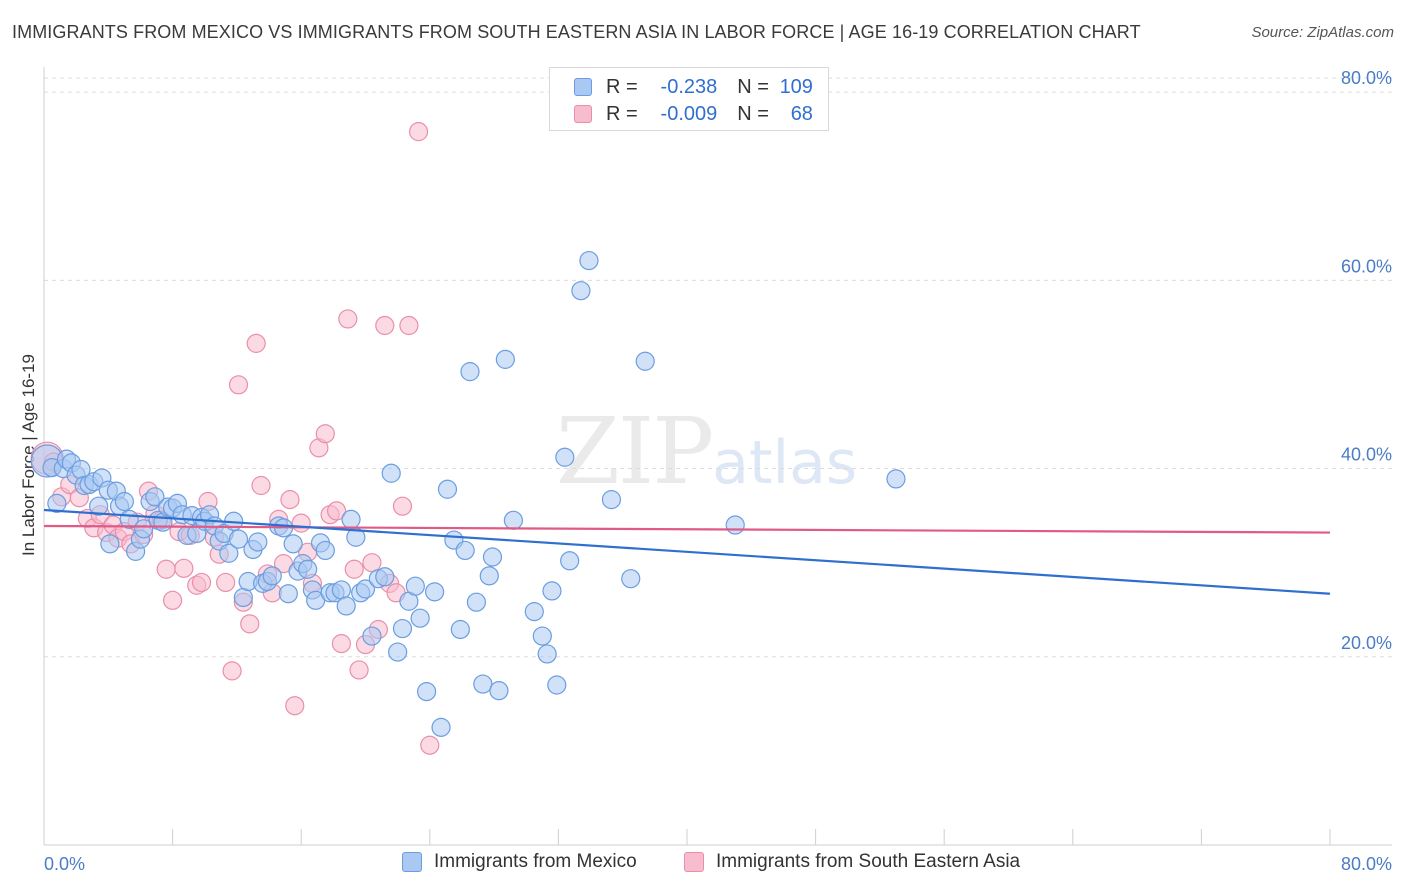  What do you see at coordinates (1366, 266) in the screenshot?
I see `y-tick-label: 60.0%` at bounding box center [1366, 266].